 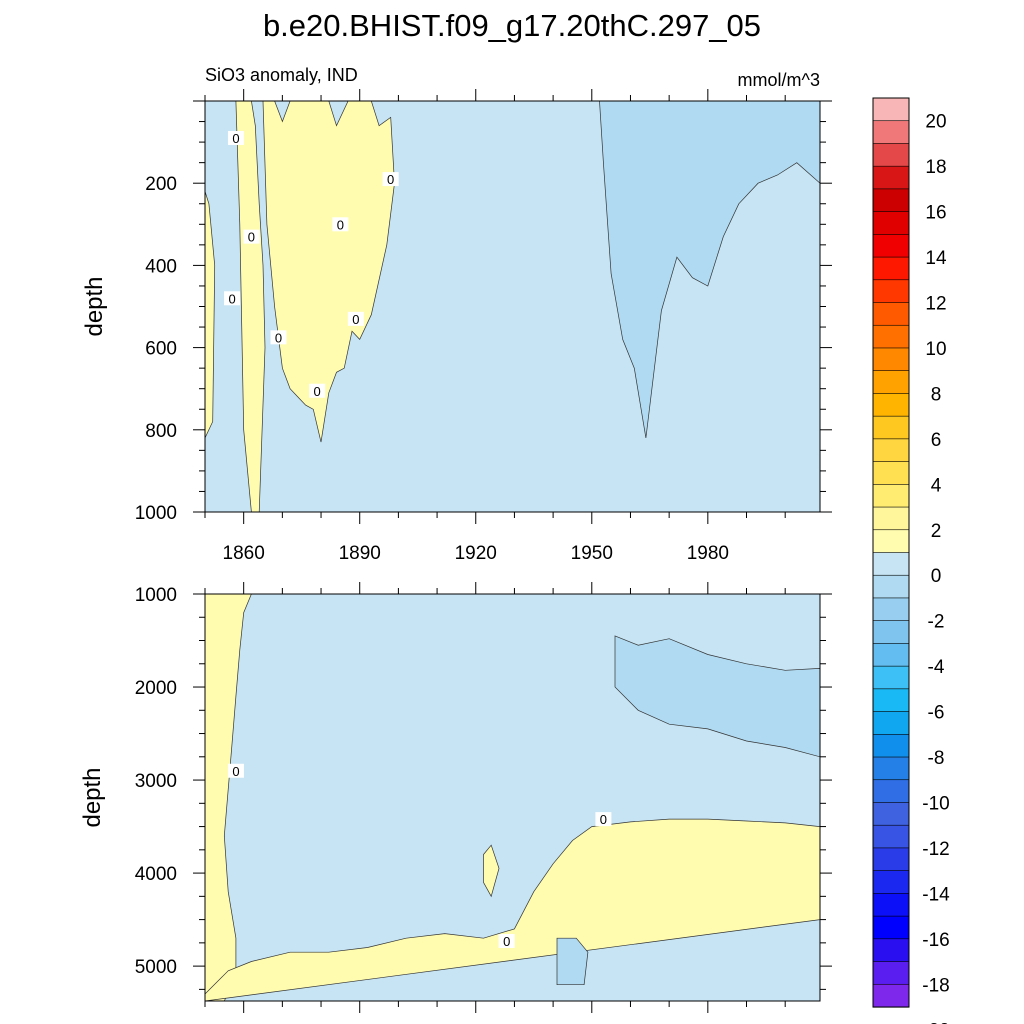 I want to click on x-tick-label: 1950, so click(x=592, y=553).